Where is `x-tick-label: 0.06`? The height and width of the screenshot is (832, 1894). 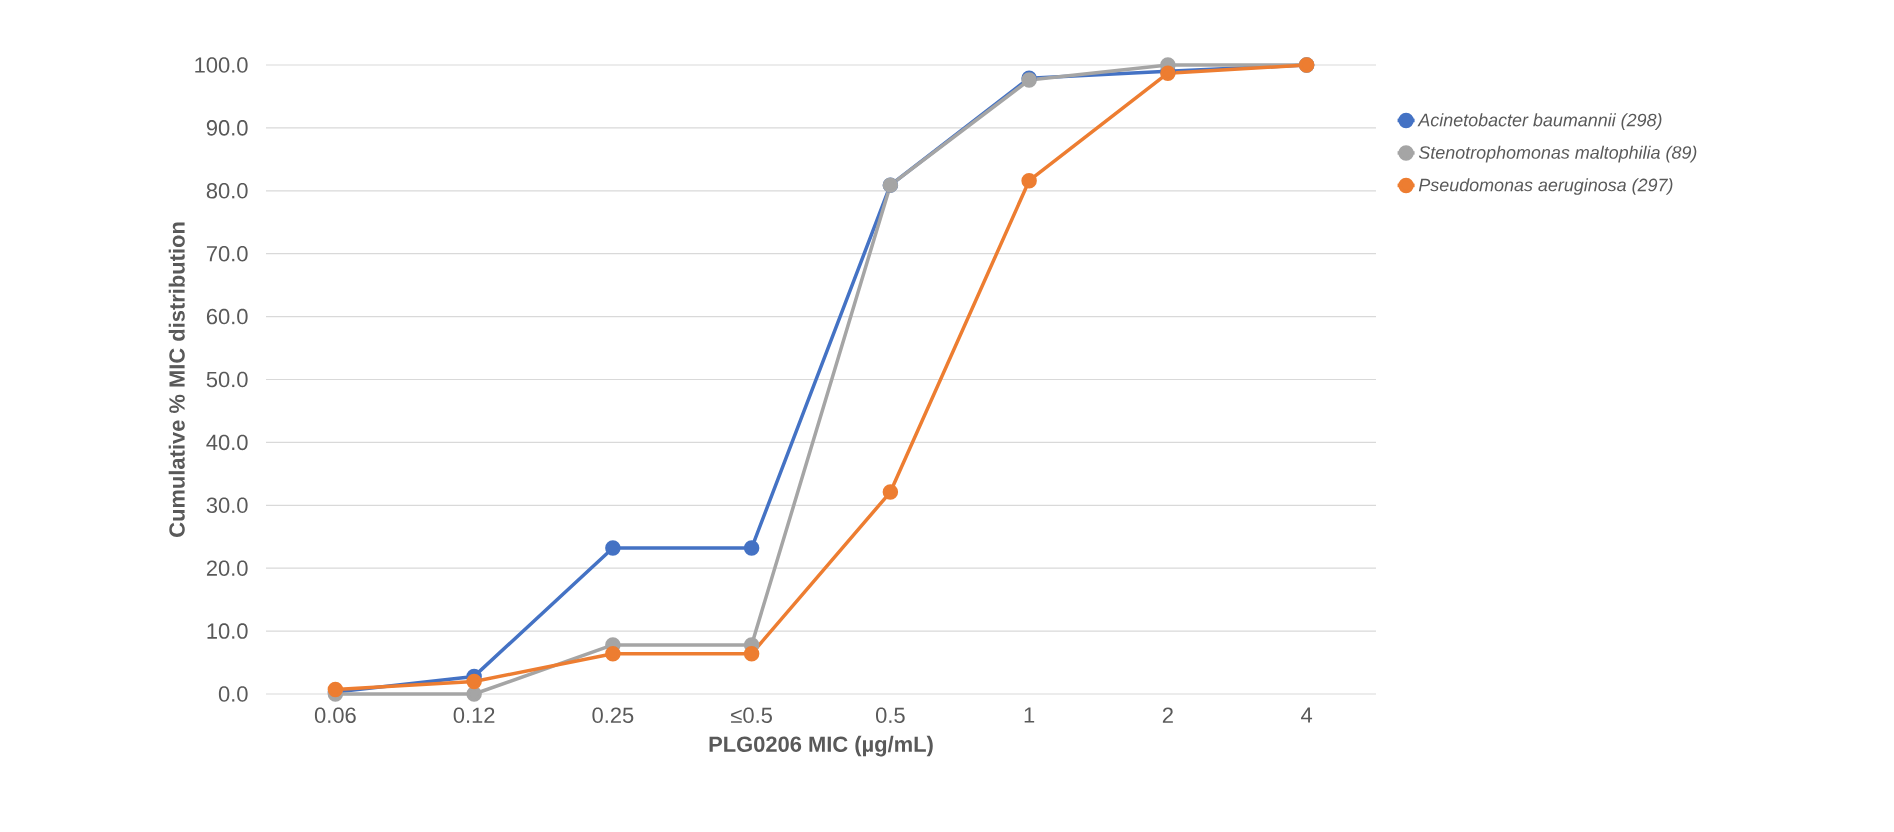
x-tick-label: 0.06 is located at coordinates (335, 715).